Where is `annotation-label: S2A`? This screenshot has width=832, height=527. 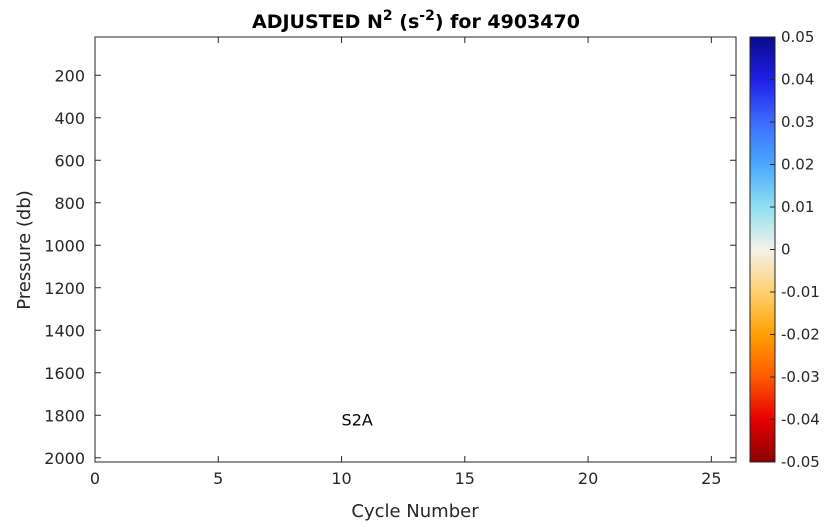
annotation-label: S2A is located at coordinates (357, 420).